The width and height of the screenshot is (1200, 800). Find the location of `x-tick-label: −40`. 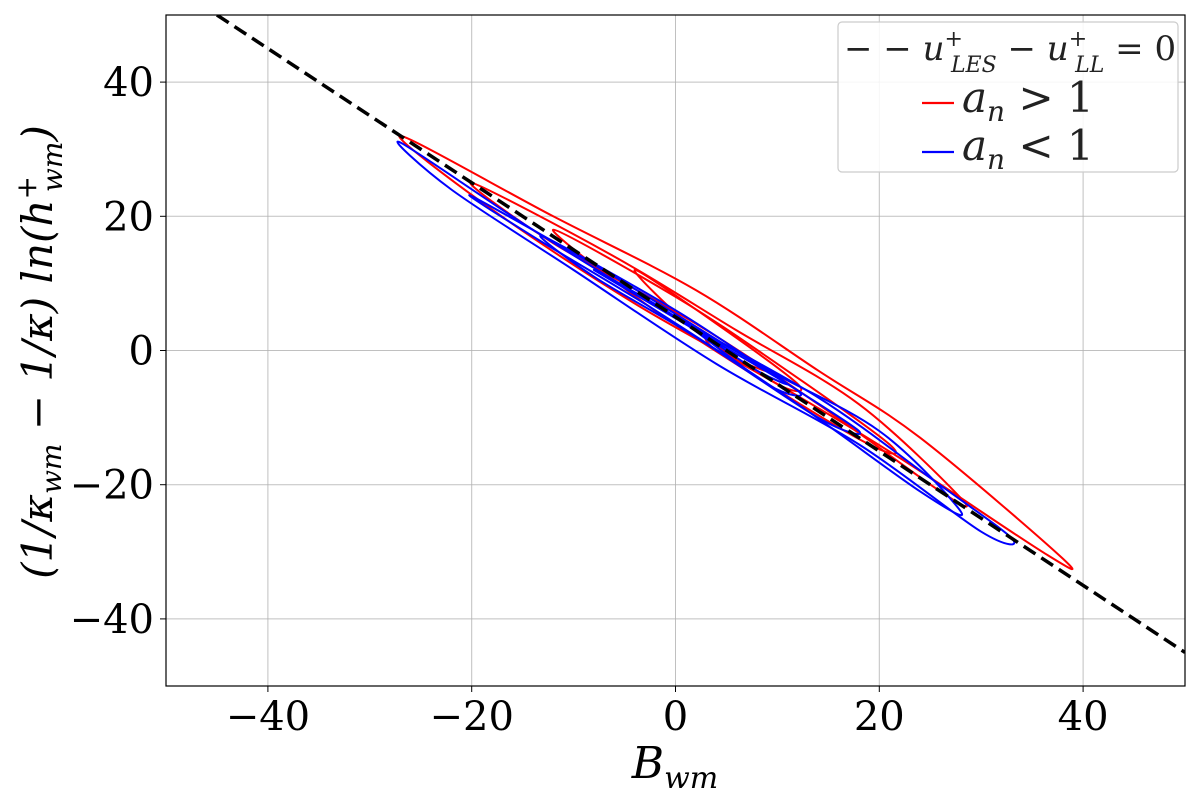

x-tick-label: −40 is located at coordinates (268, 717).